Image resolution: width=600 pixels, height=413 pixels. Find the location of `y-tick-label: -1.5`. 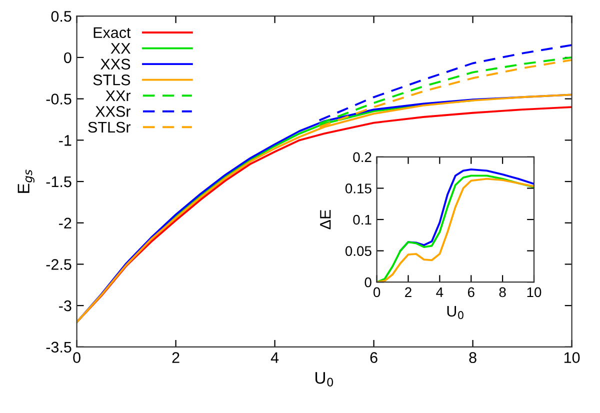

y-tick-label: -1.5 is located at coordinates (59, 182).